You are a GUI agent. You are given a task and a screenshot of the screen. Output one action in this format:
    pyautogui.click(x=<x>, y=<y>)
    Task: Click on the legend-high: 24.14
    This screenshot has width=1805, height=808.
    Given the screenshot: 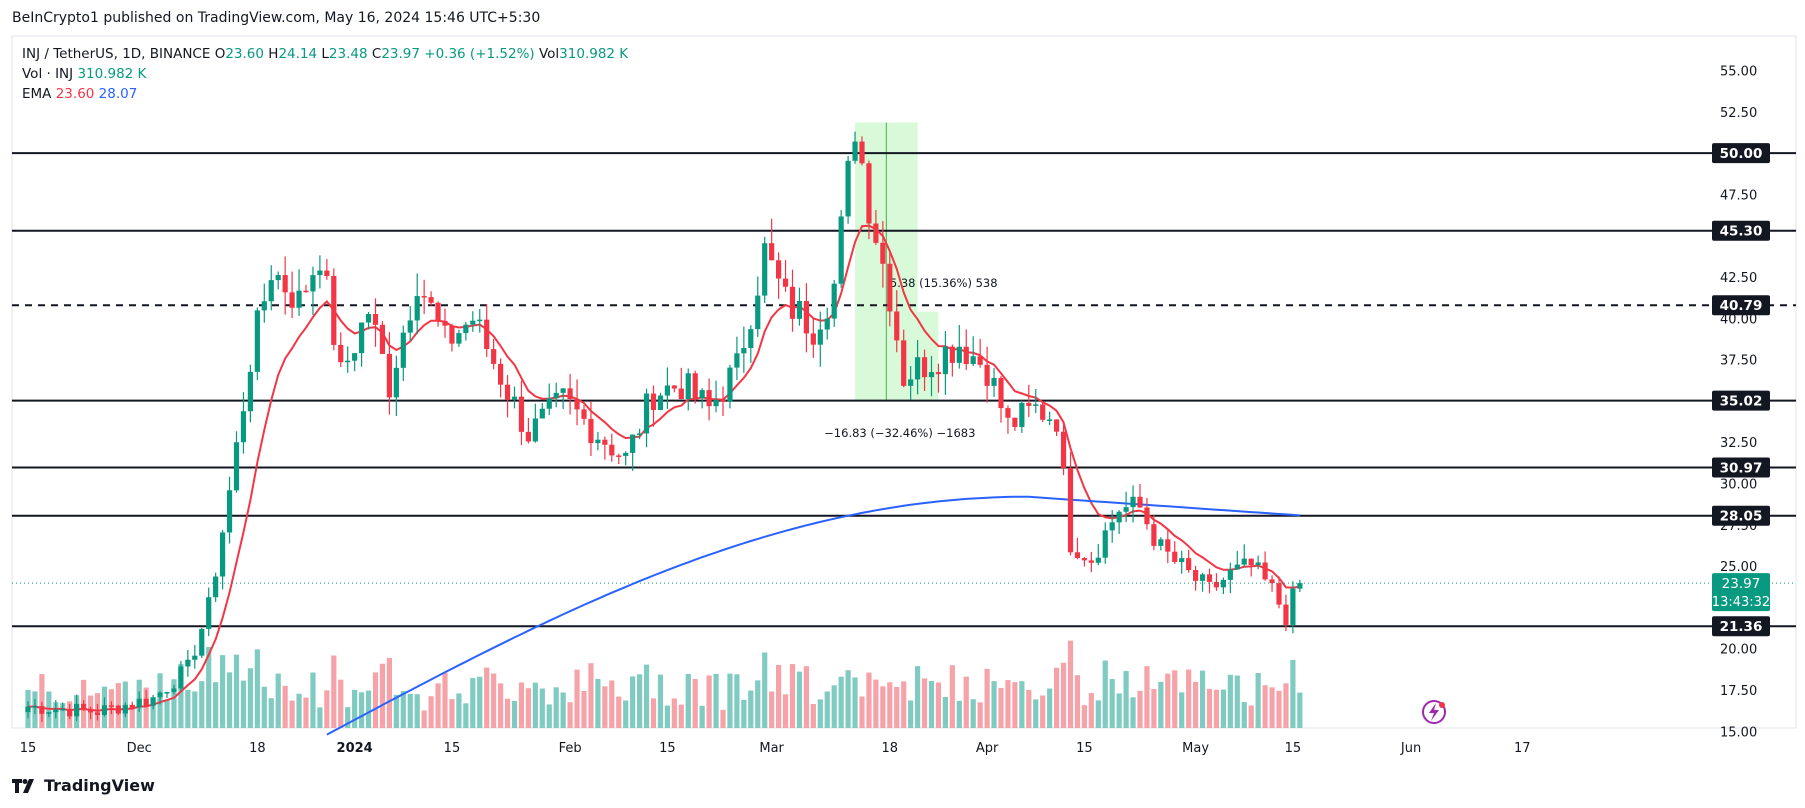 What is the action you would take?
    pyautogui.click(x=298, y=54)
    